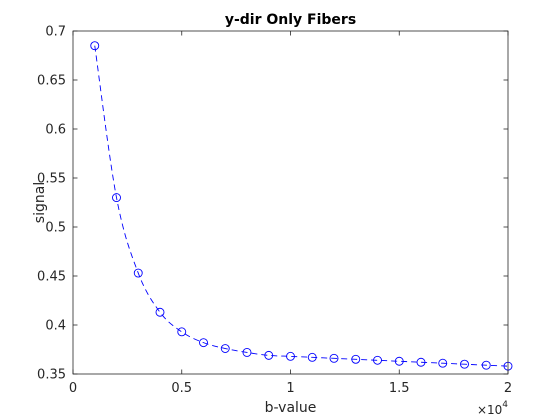 The image size is (560, 420). Describe the element at coordinates (399, 388) in the screenshot. I see `x-tick-label: 1.5` at that location.